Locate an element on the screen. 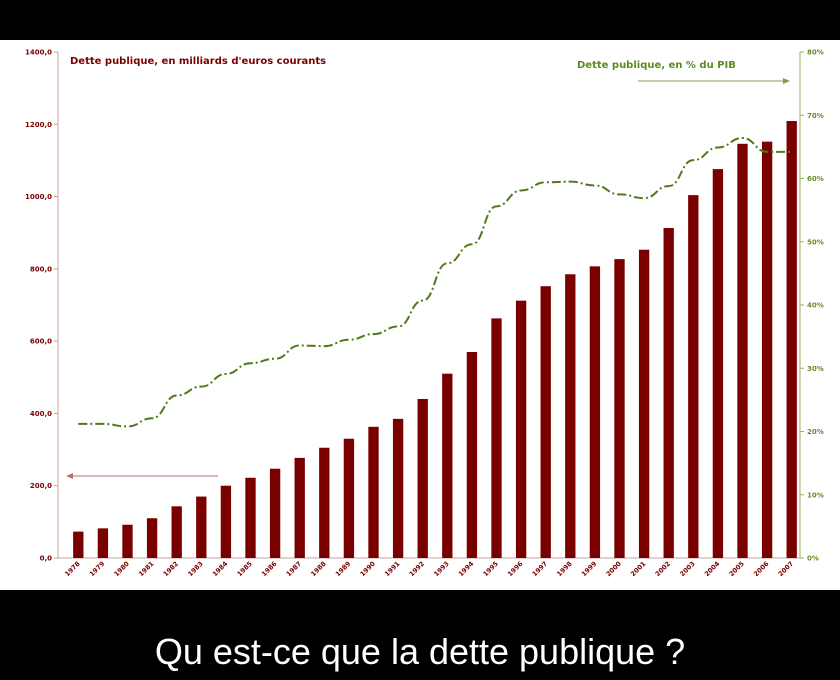 This screenshot has height=680, width=840. caption: Qu est-ce que la dette publique ? is located at coordinates (420, 651).